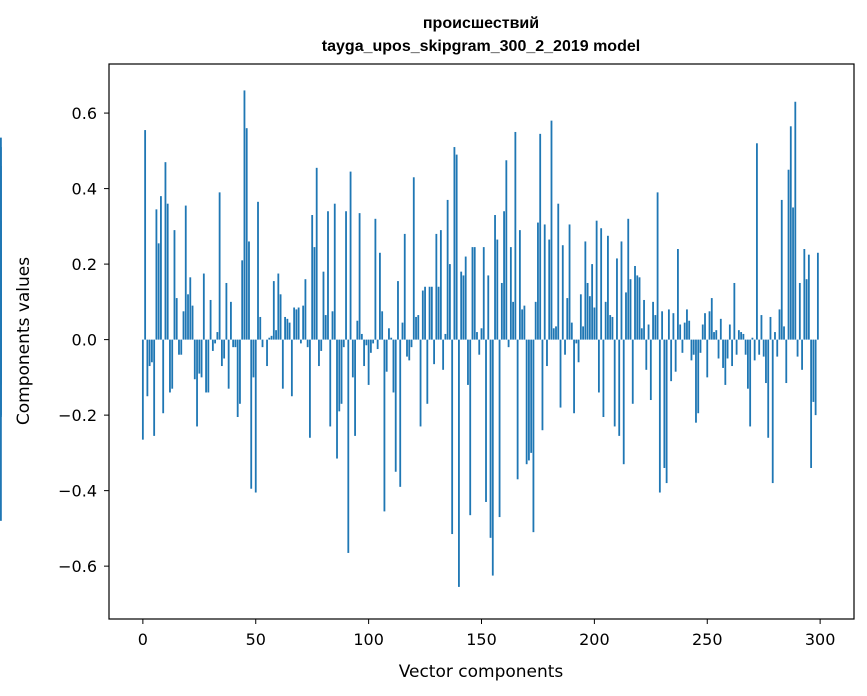 This screenshot has height=696, width=867. I want to click on y-tick-label: 0.6, so click(84, 113).